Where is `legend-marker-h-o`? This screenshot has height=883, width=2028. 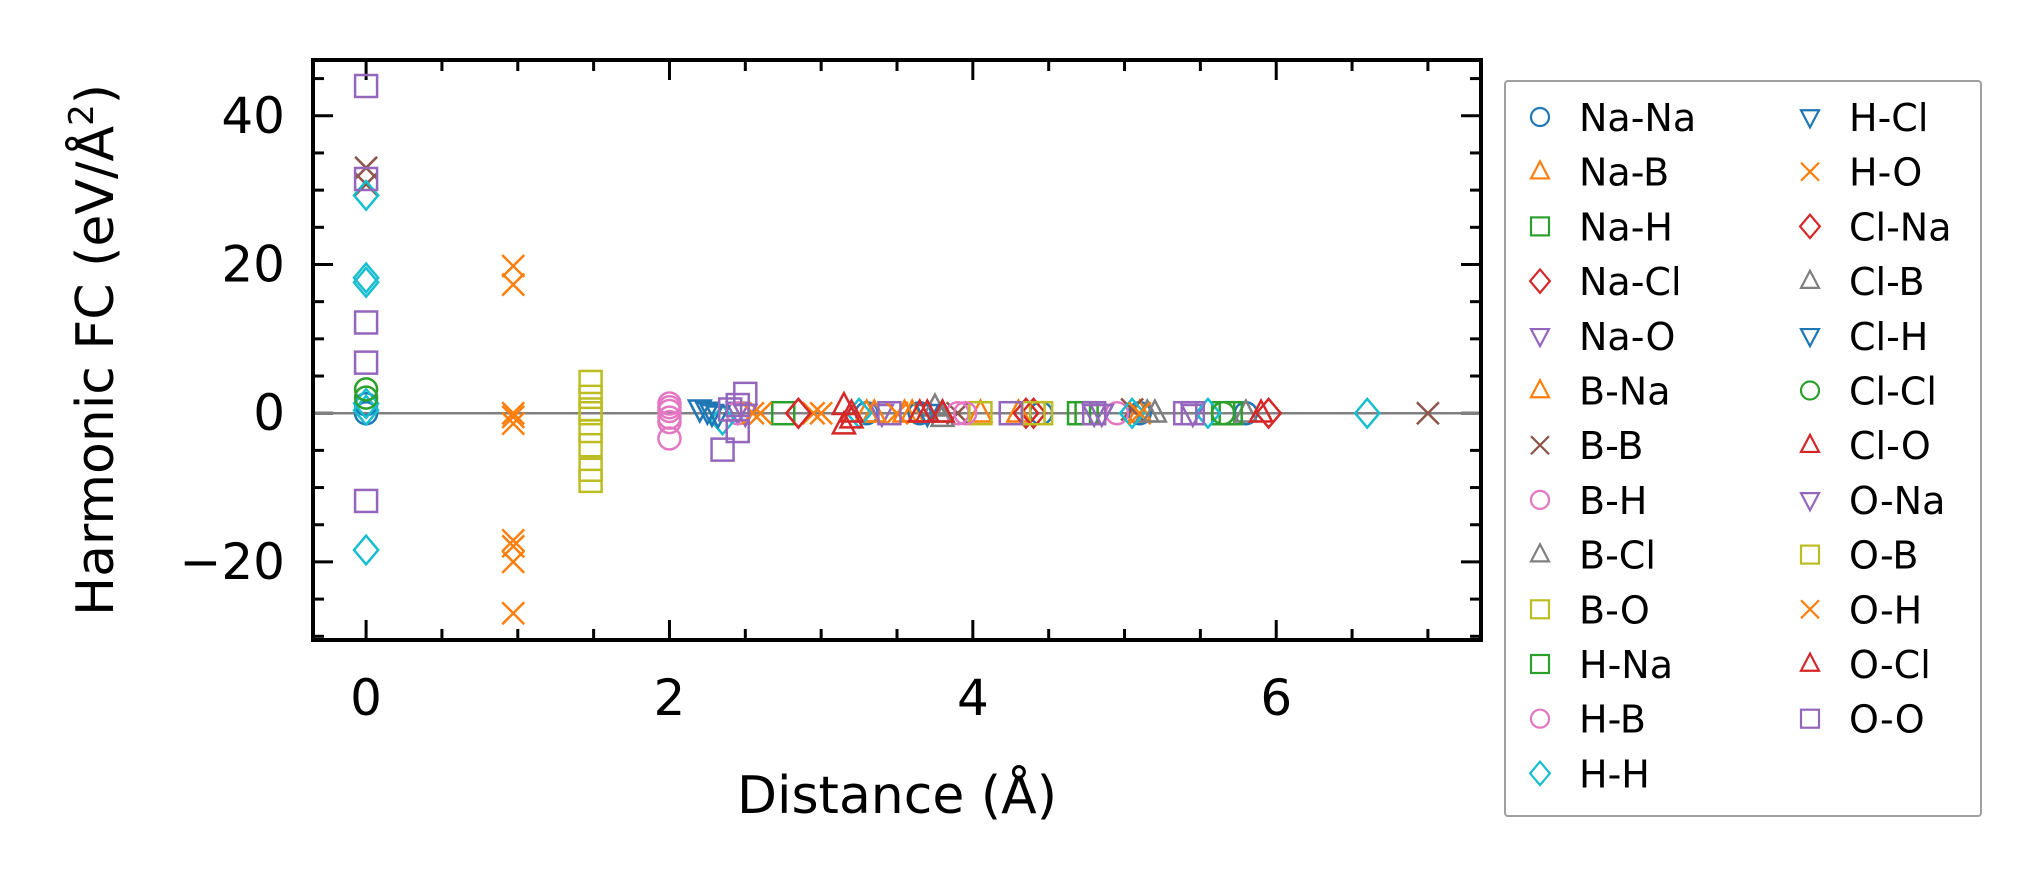 legend-marker-h-o is located at coordinates (1810, 171).